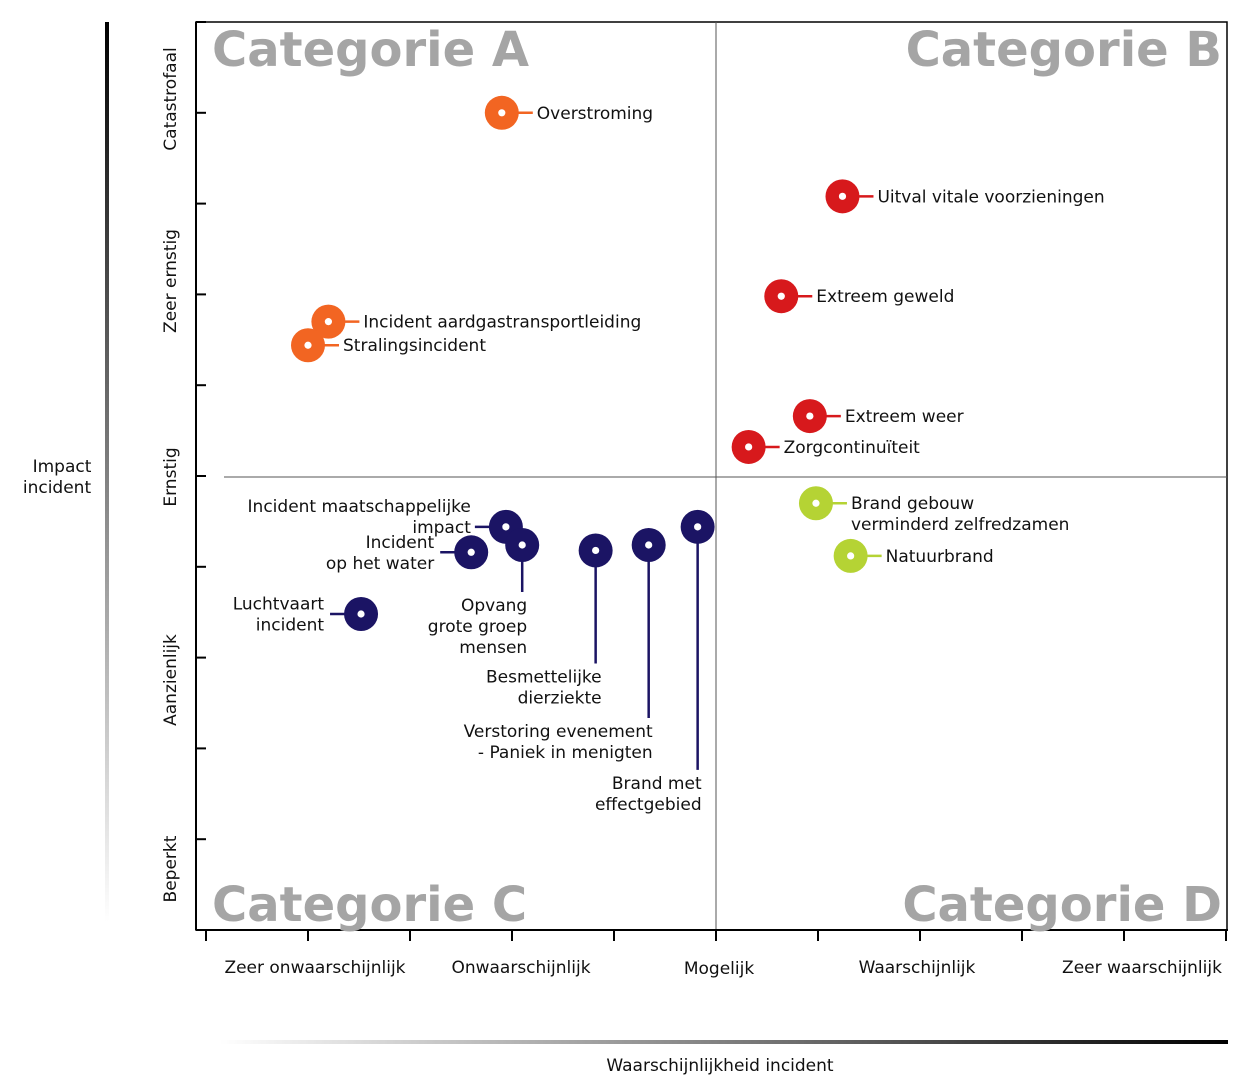 The width and height of the screenshot is (1244, 1081). What do you see at coordinates (171, 281) in the screenshot?
I see `y-tick-label-zeer-ernstig: Zeer ernstig` at bounding box center [171, 281].